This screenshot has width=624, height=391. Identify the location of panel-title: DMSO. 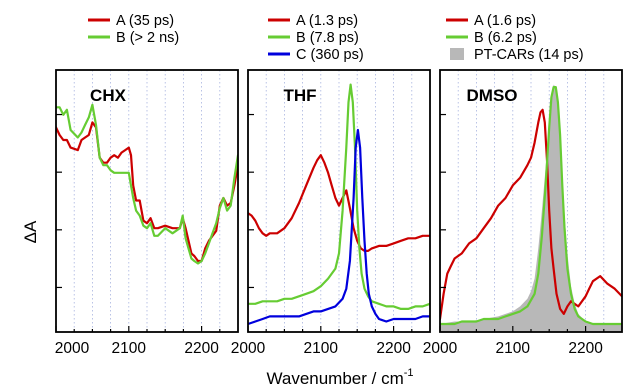
(492, 95).